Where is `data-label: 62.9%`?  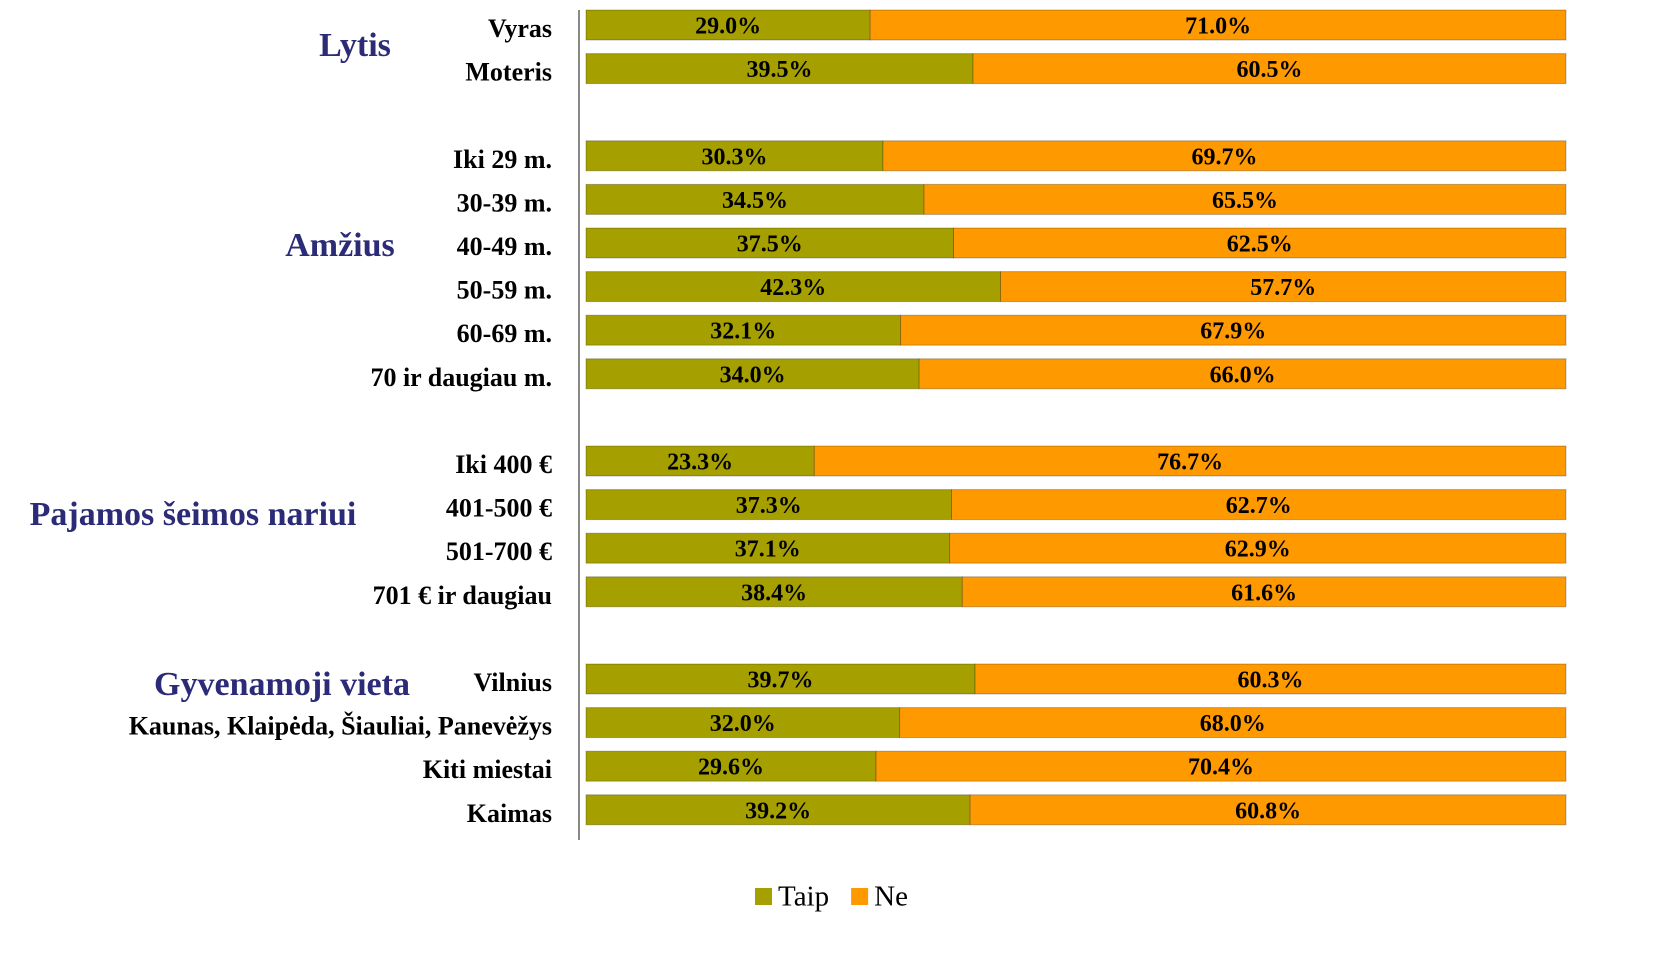 data-label: 62.9% is located at coordinates (1258, 550).